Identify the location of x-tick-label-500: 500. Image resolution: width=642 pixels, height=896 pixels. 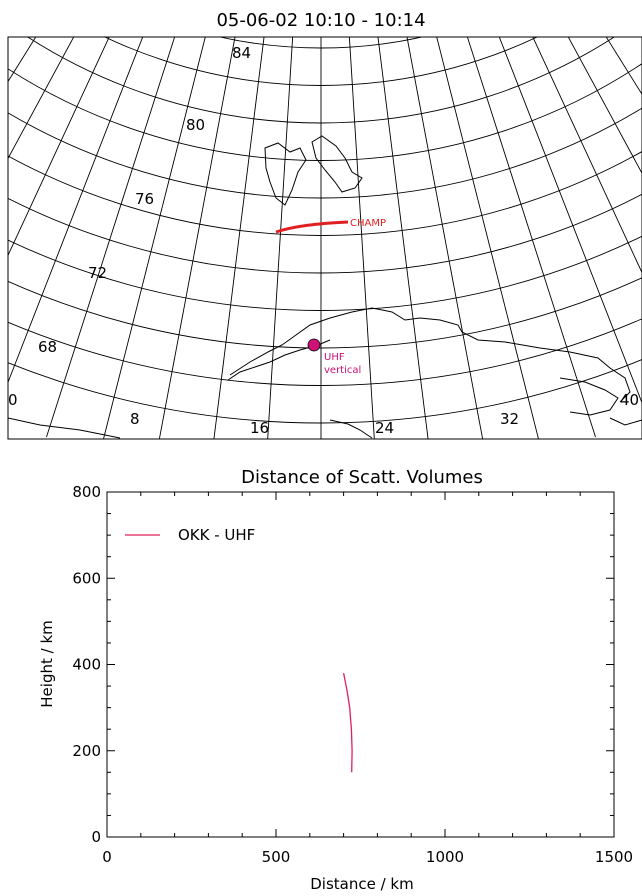
(276, 857).